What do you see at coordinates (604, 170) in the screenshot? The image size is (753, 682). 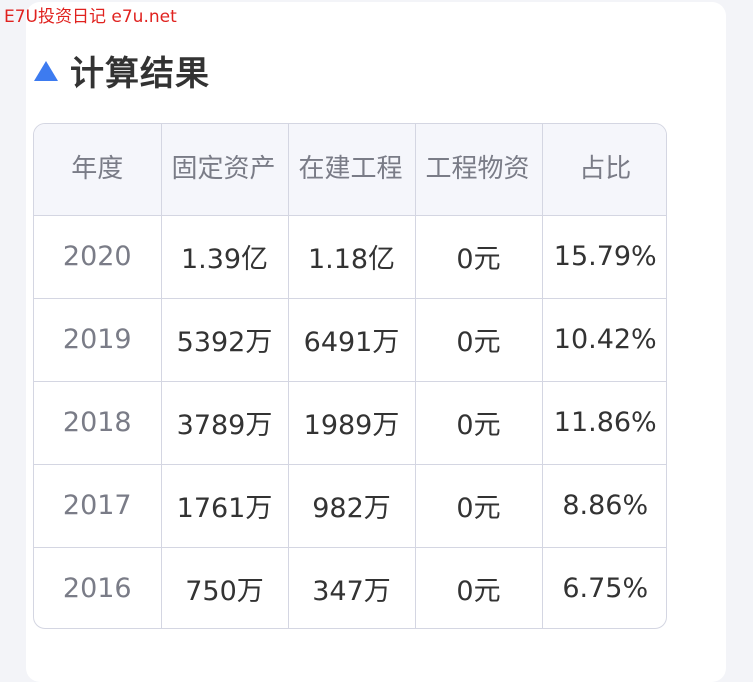 I see `header-ratio: 占比` at bounding box center [604, 170].